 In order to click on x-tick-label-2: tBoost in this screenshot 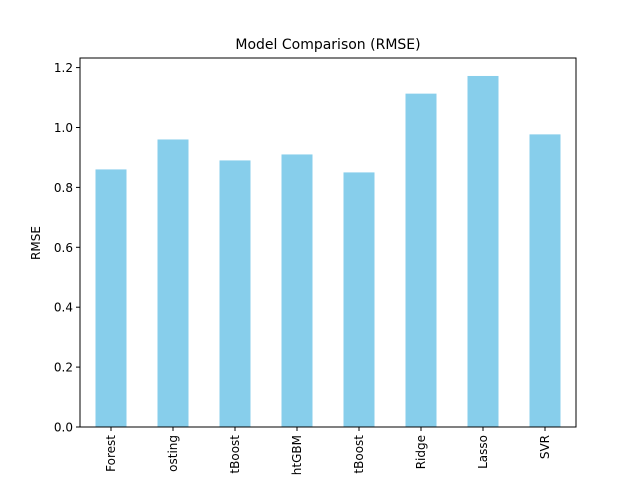, I will do `click(235, 454)`.